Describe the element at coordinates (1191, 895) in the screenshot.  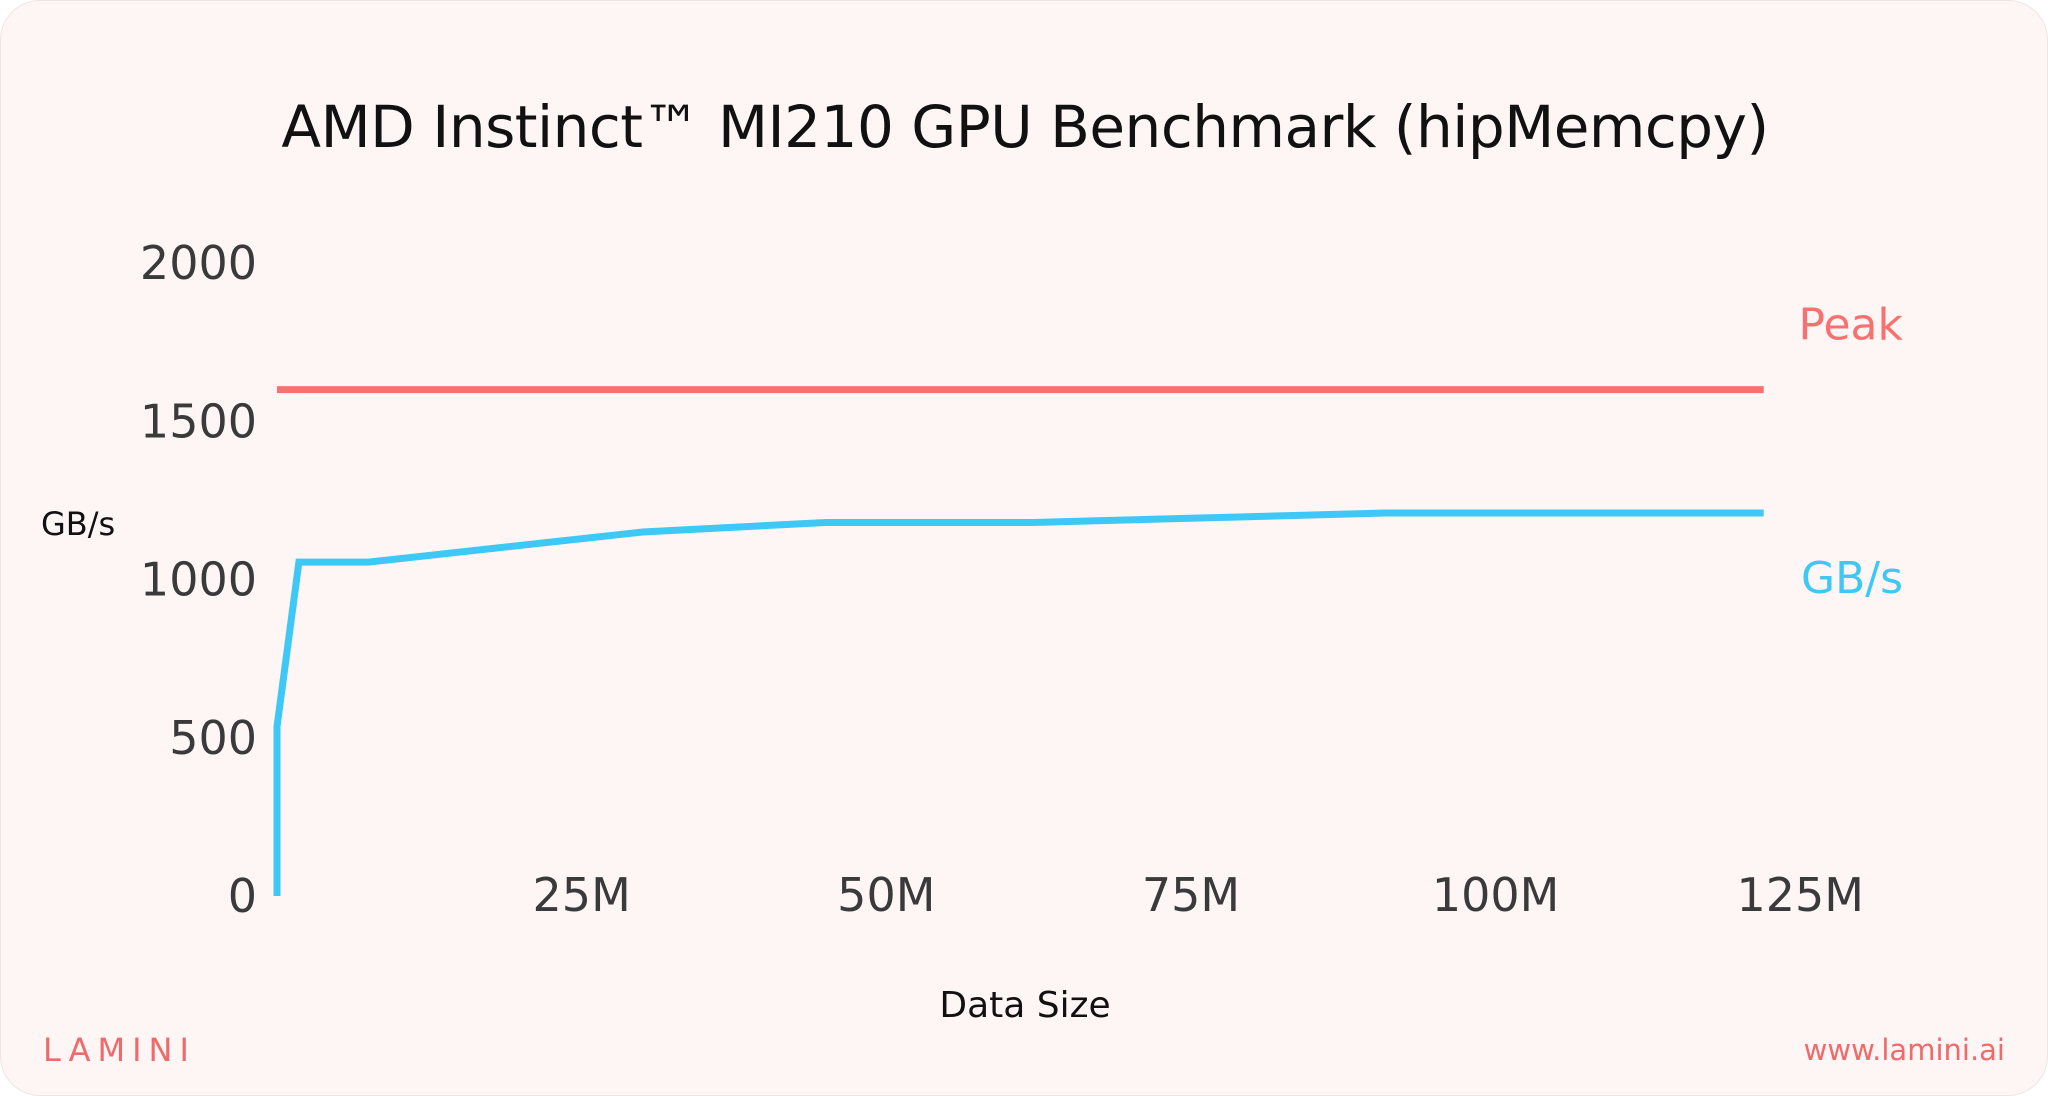
I see `x-tick-label: 75M` at that location.